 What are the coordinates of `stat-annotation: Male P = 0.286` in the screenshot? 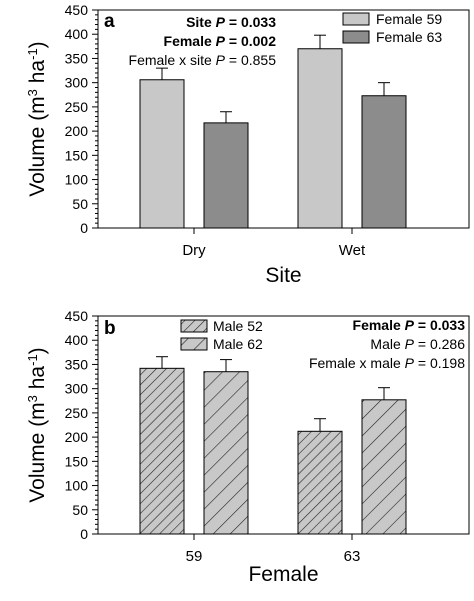 It's located at (417, 344).